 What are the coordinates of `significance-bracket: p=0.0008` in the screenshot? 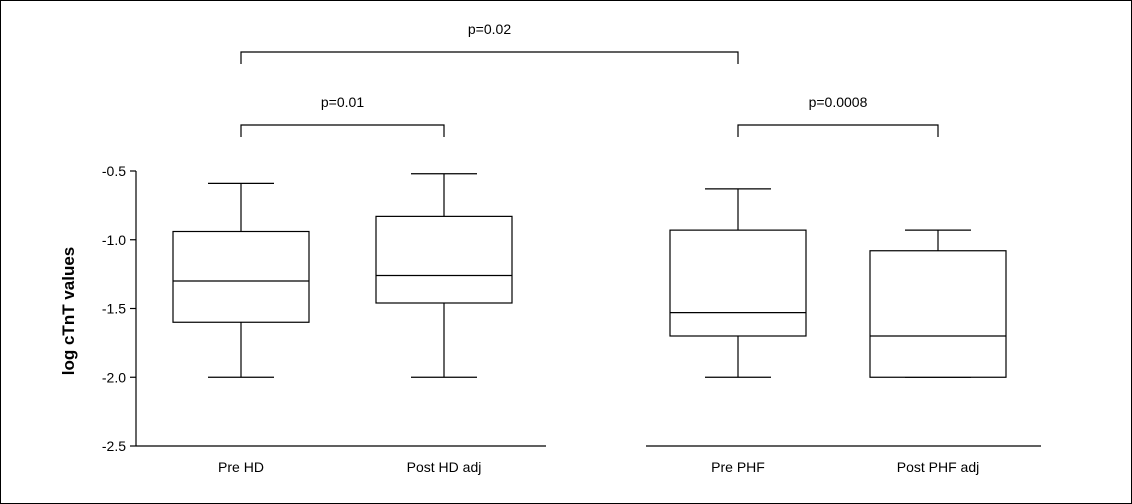 It's located at (838, 115).